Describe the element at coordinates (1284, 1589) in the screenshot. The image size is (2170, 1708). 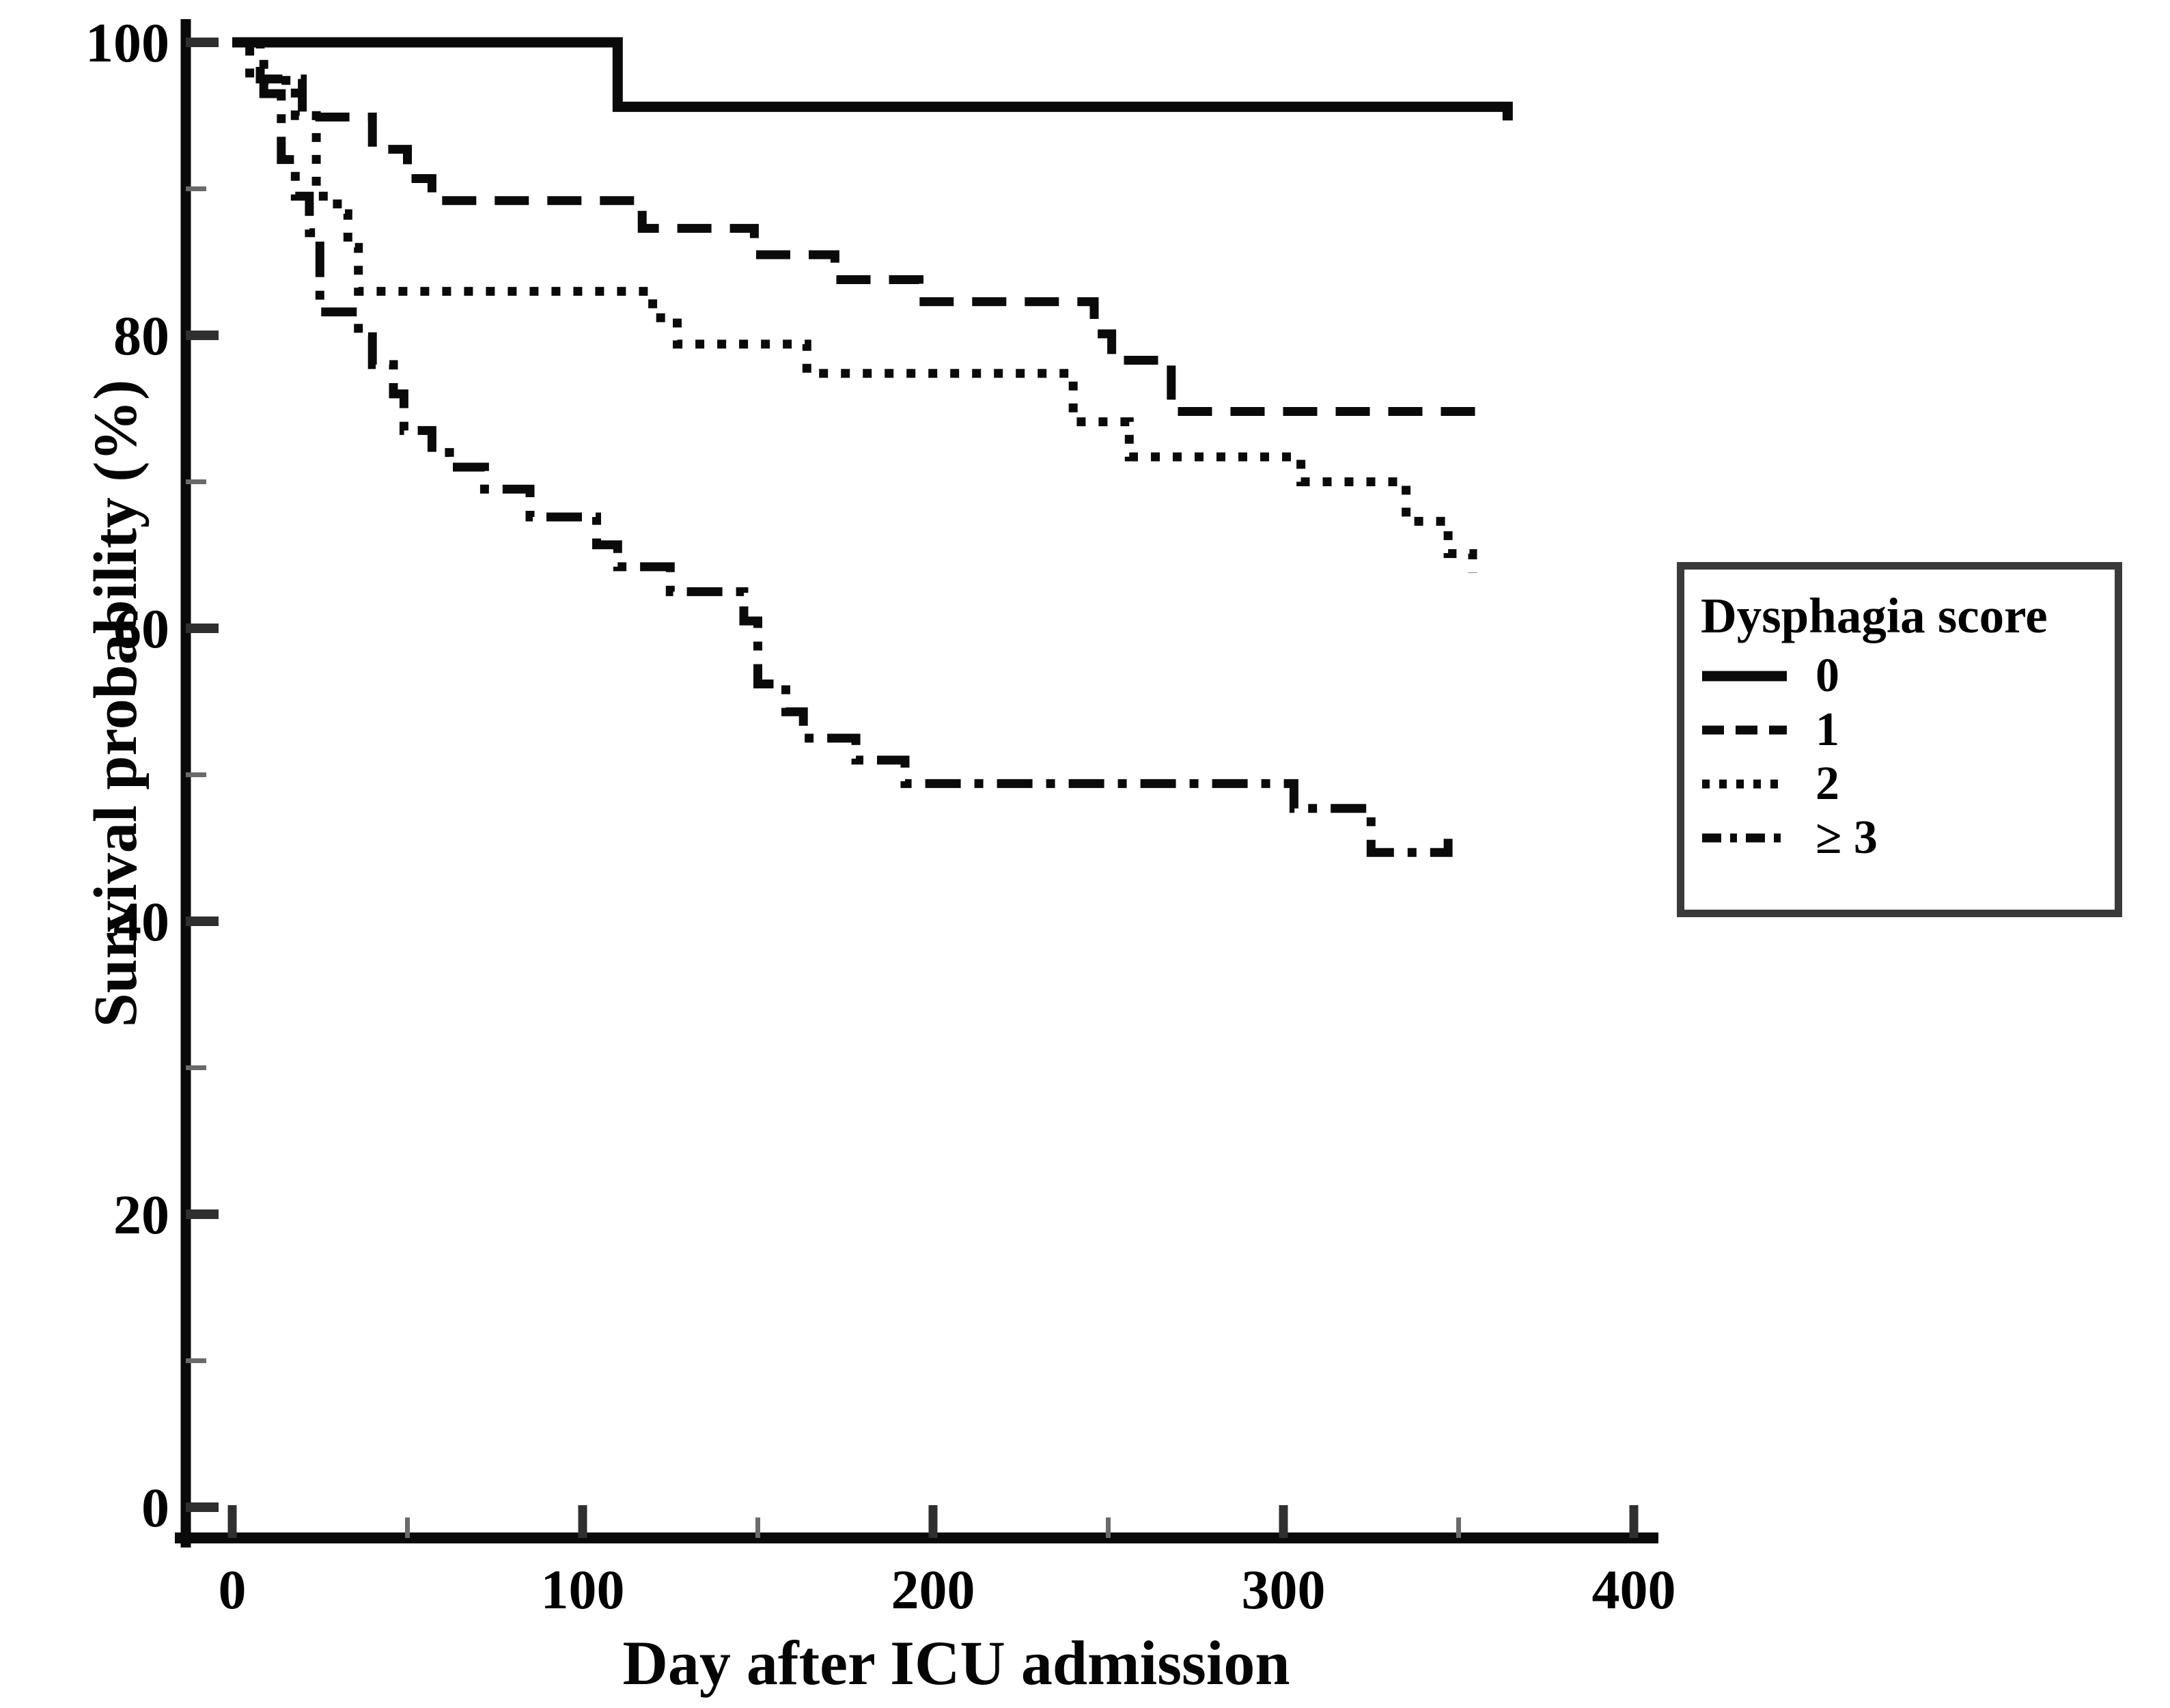
I see `x-tick-label-300: 300` at that location.